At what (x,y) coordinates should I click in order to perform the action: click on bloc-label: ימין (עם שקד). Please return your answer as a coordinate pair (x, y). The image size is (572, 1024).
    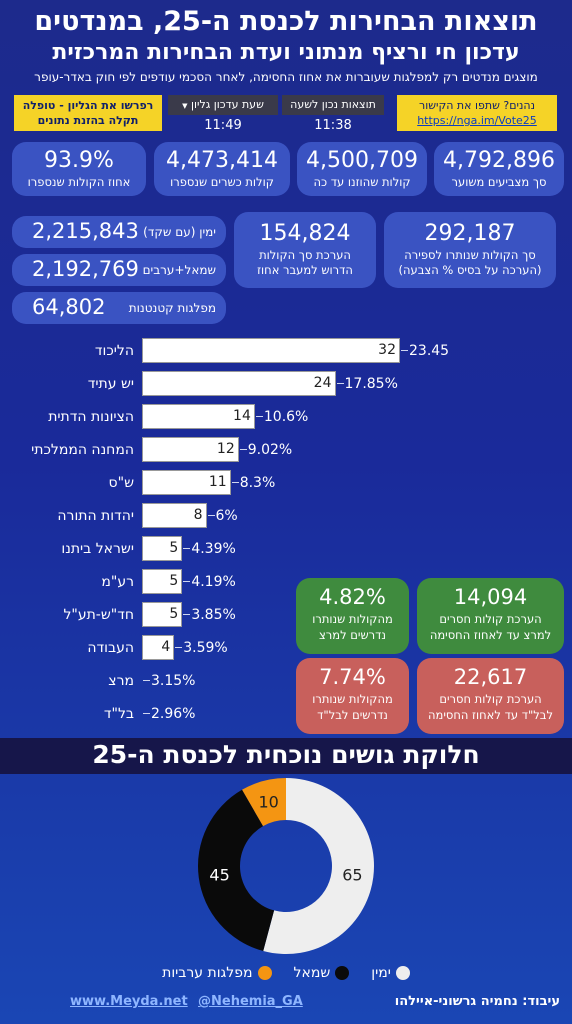
    Looking at the image, I should click on (179, 232).